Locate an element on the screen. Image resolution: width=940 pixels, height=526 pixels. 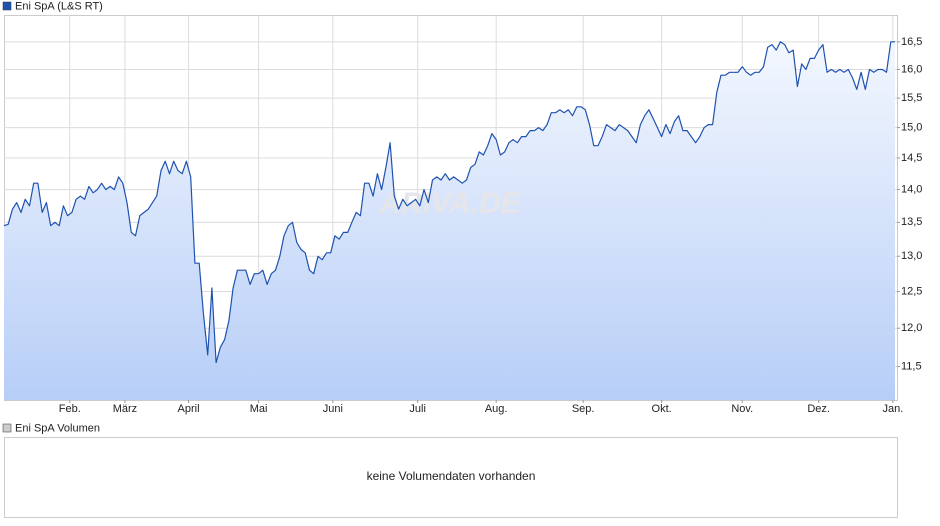
y-tick-label: 12,0 is located at coordinates (911, 328).